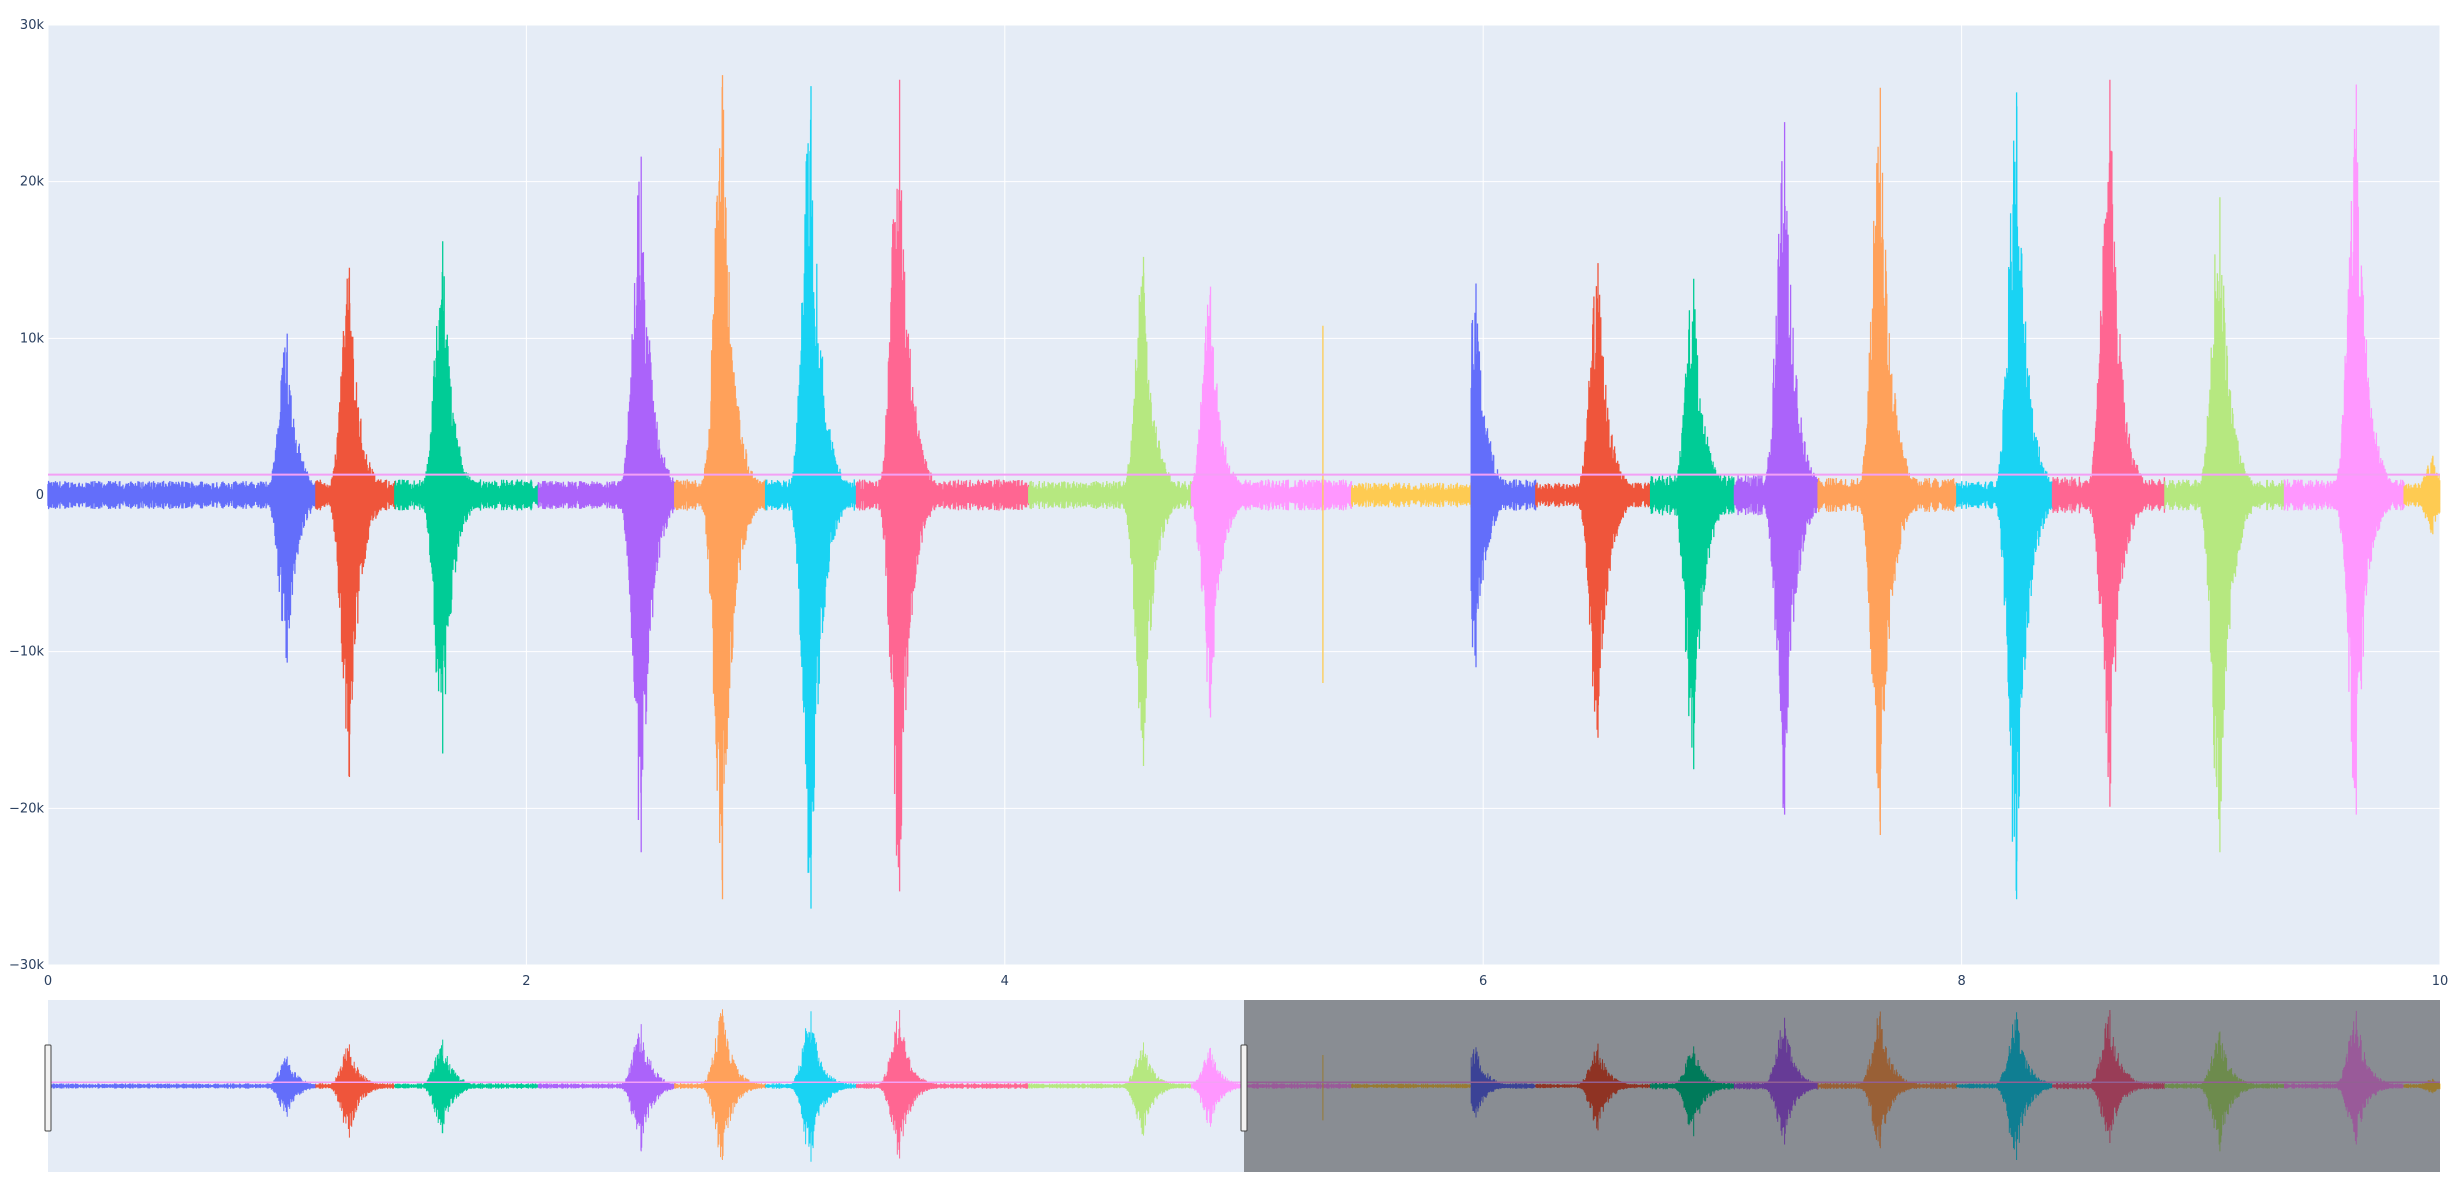  What do you see at coordinates (1005, 981) in the screenshot?
I see `x-tick-label: 4` at bounding box center [1005, 981].